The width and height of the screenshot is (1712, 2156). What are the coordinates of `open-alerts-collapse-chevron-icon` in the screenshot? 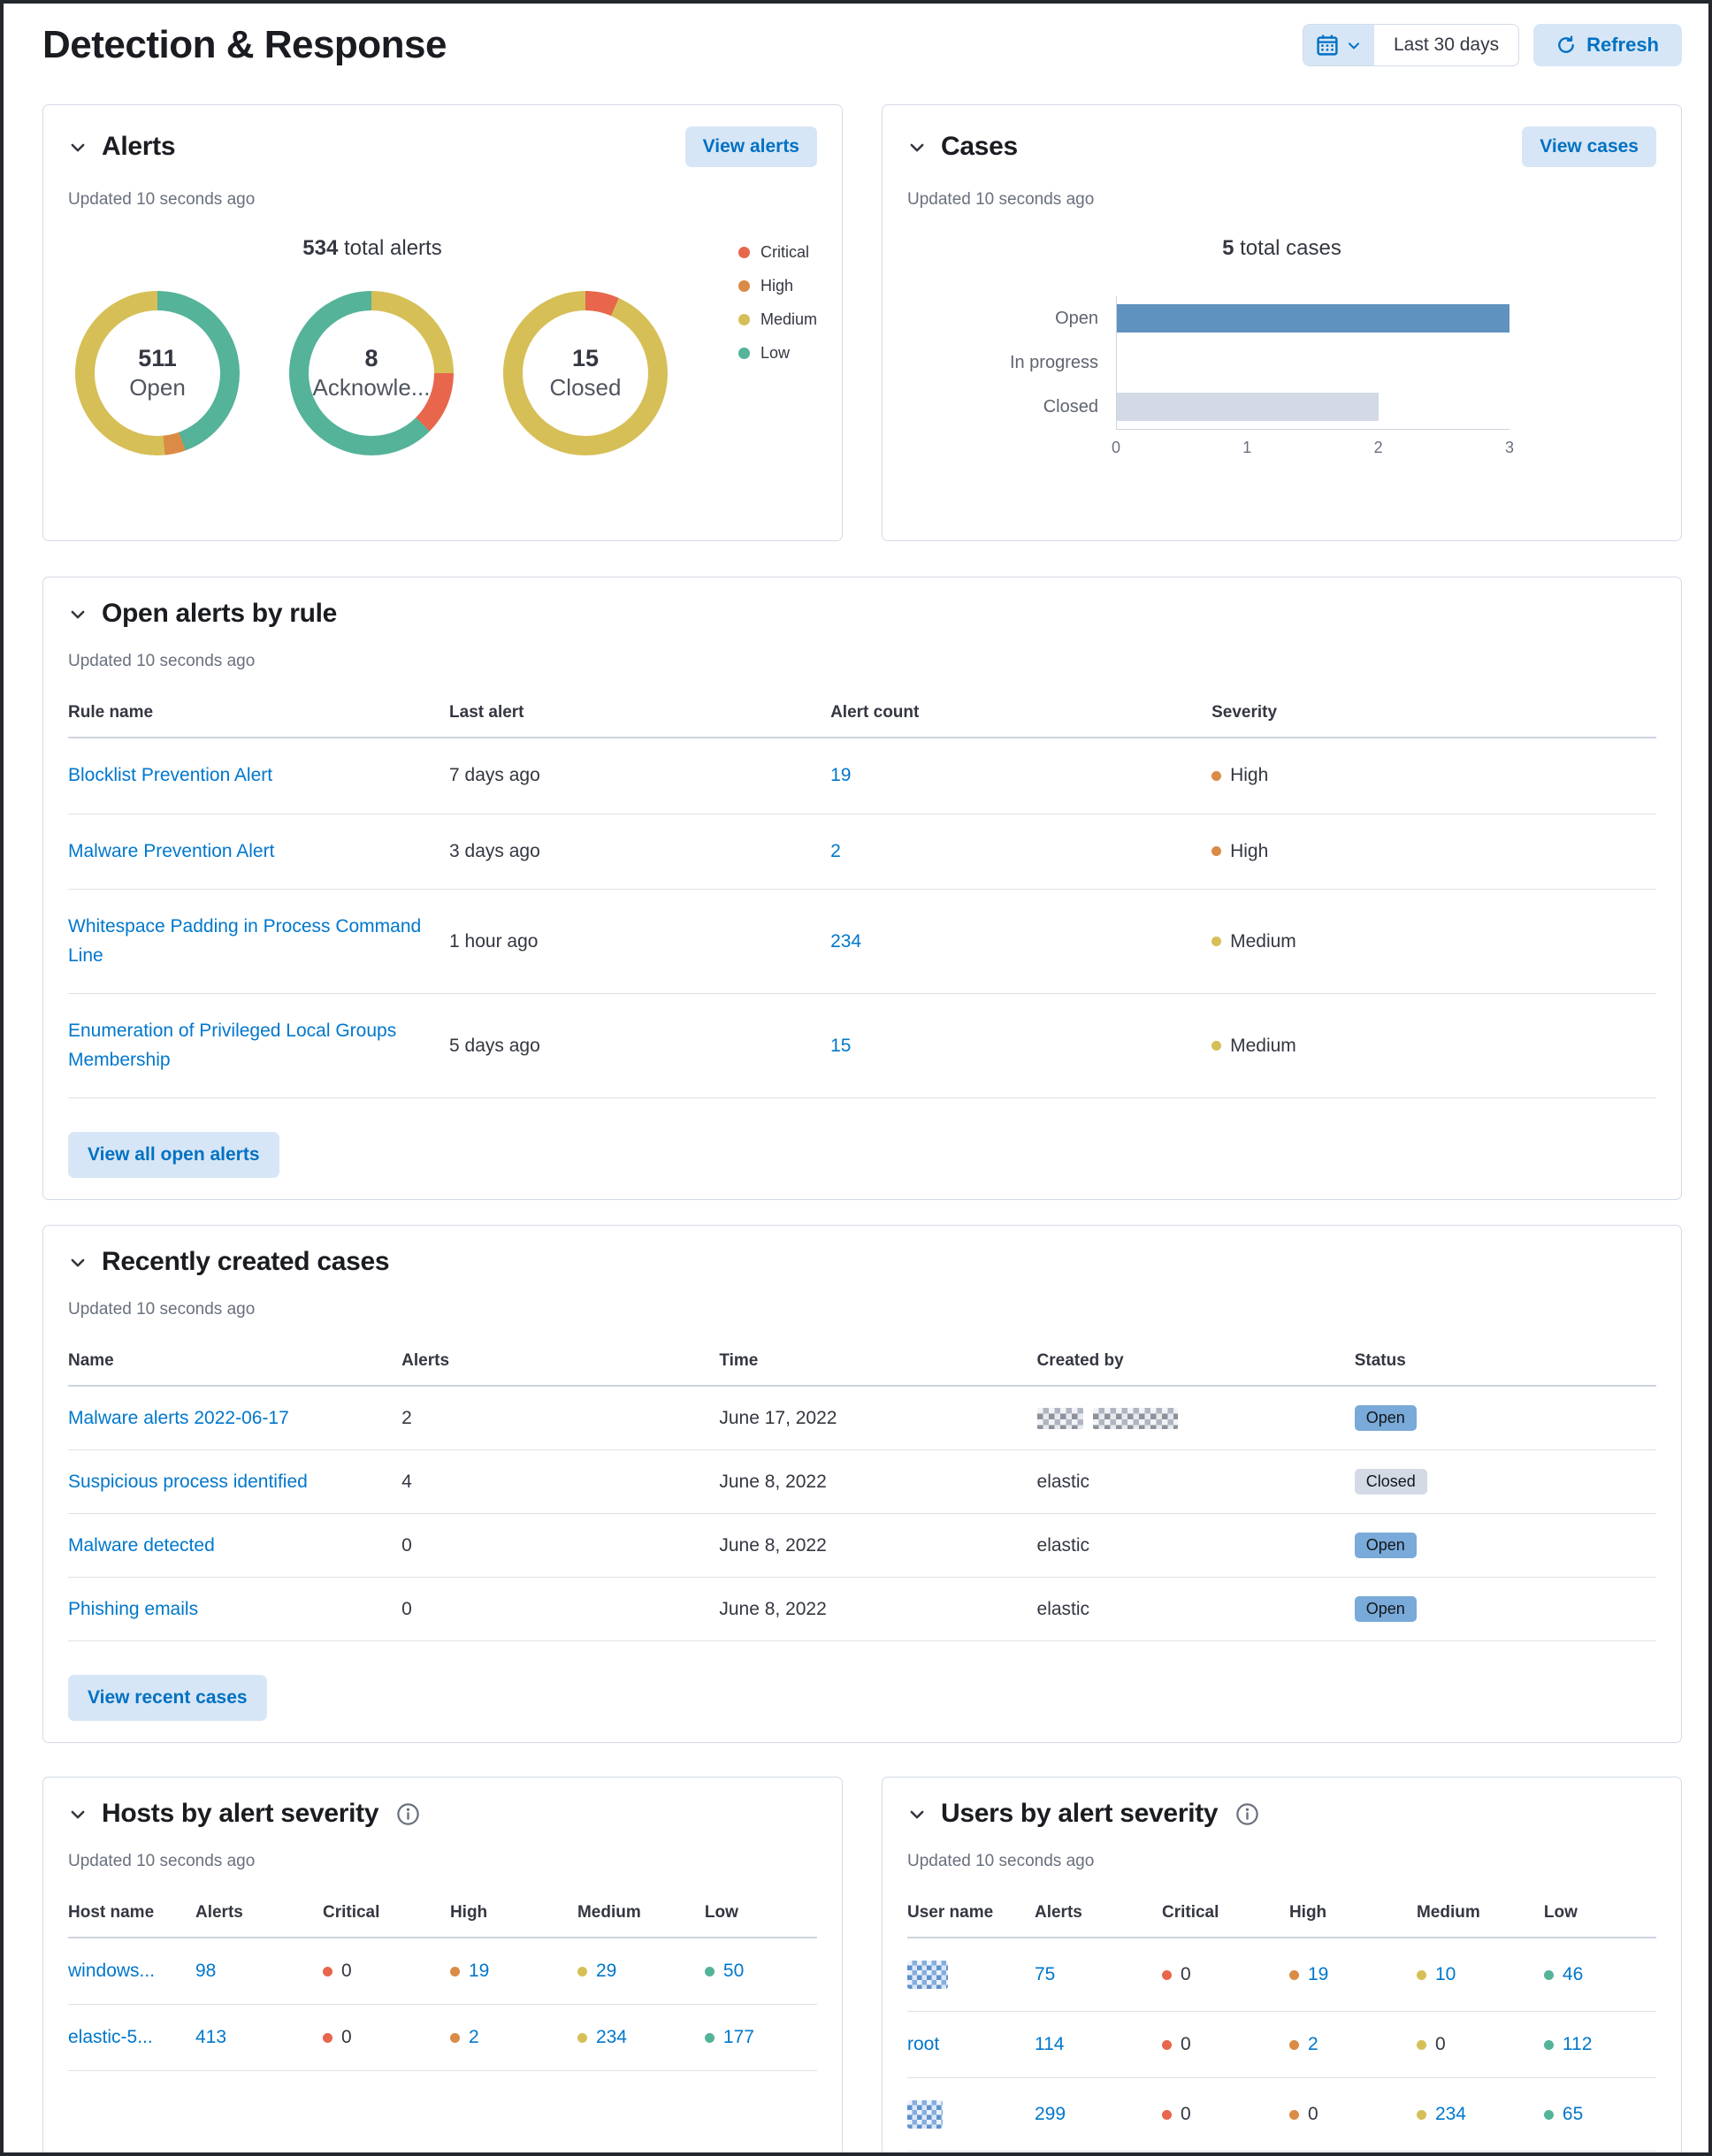 It's located at (78, 613).